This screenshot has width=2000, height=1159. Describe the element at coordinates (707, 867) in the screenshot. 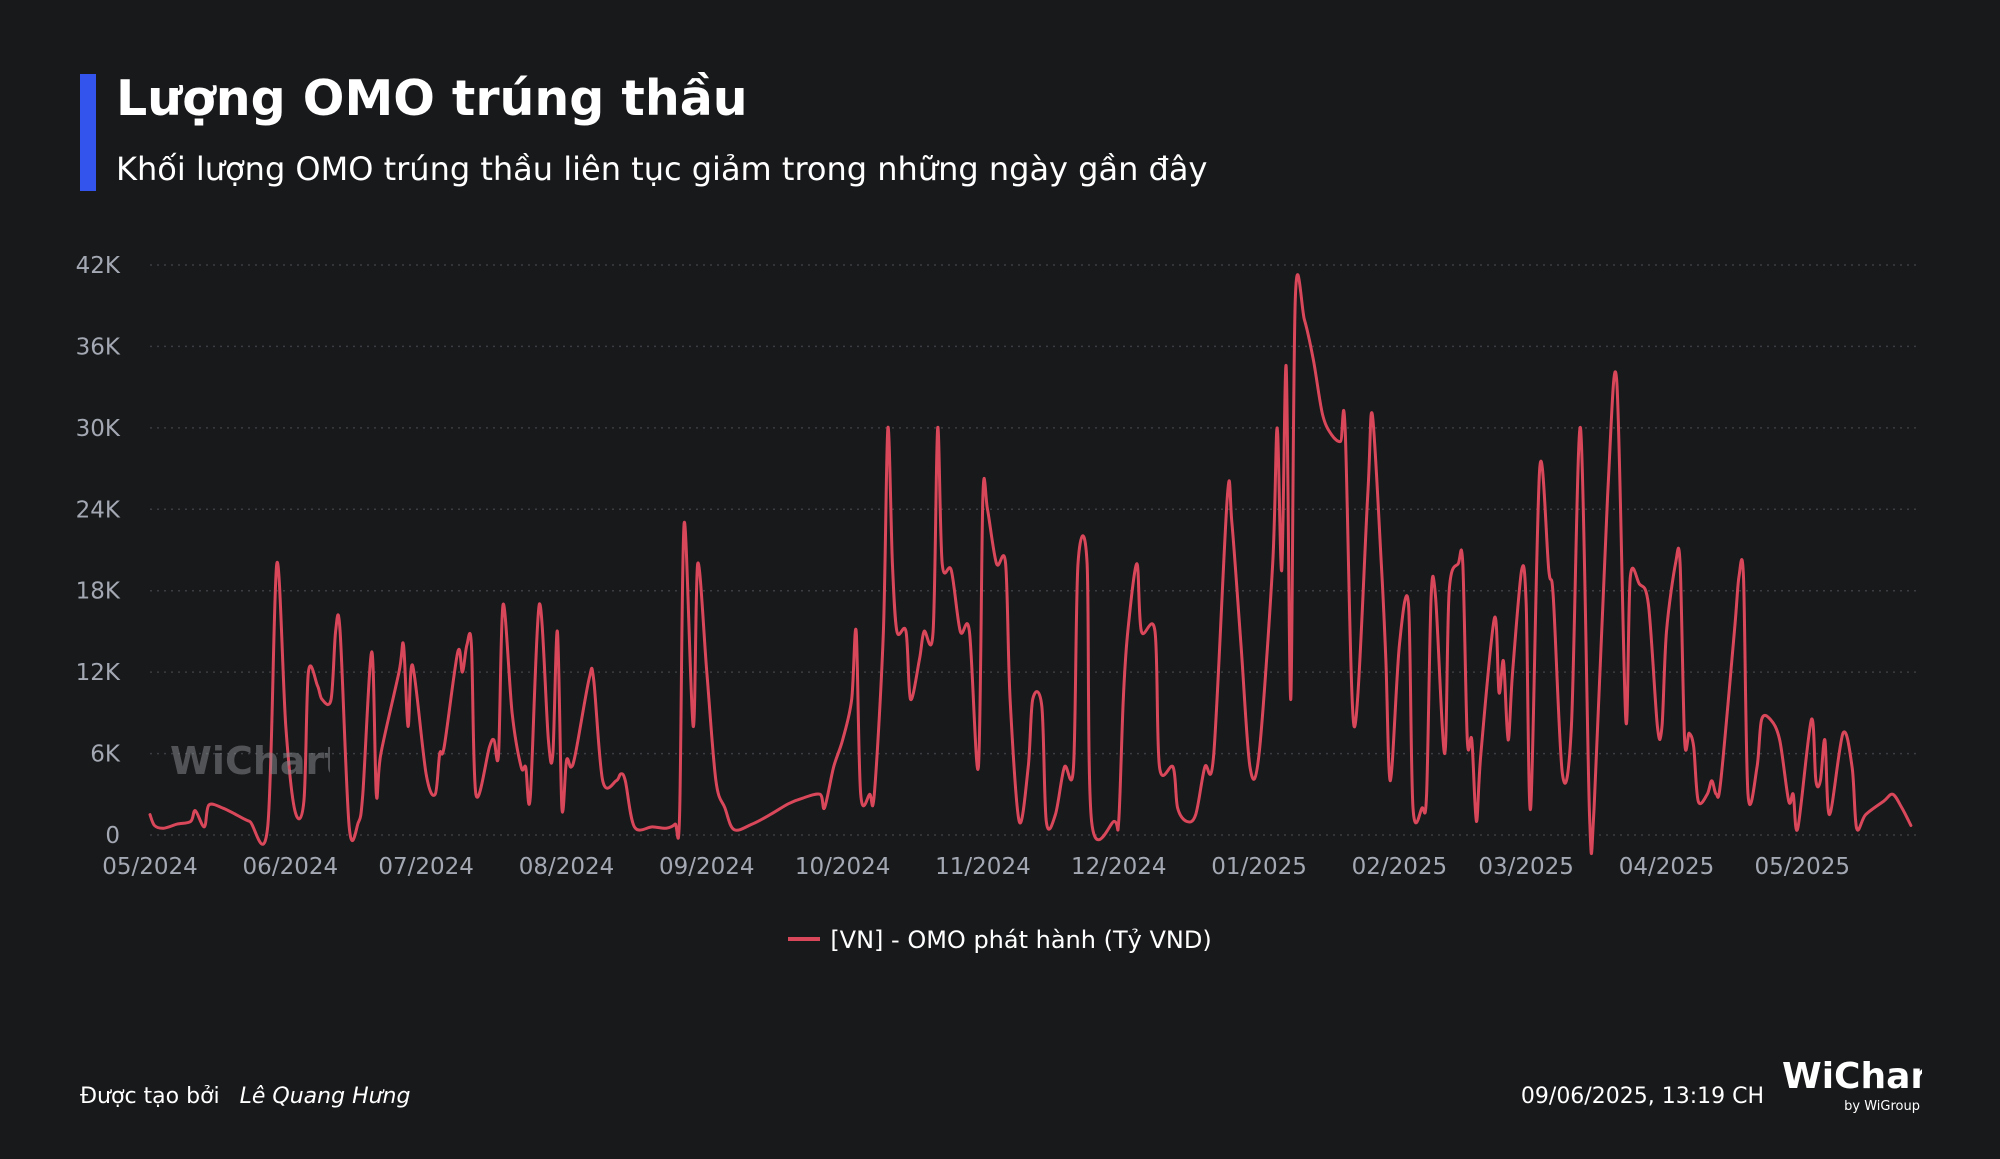

I see `x-tick-label: 09/2024` at that location.